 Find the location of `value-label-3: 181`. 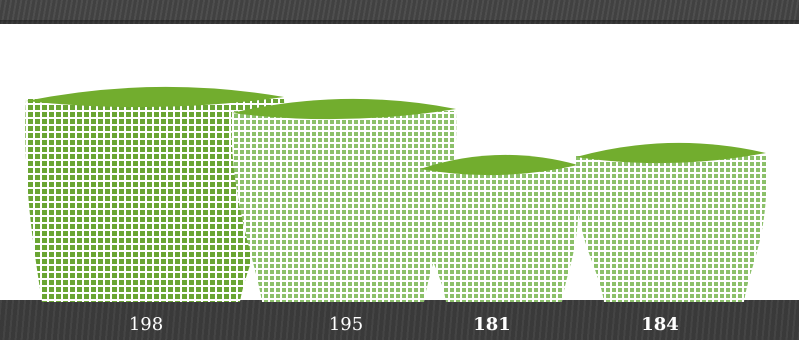

value-label-3: 181 is located at coordinates (492, 324).